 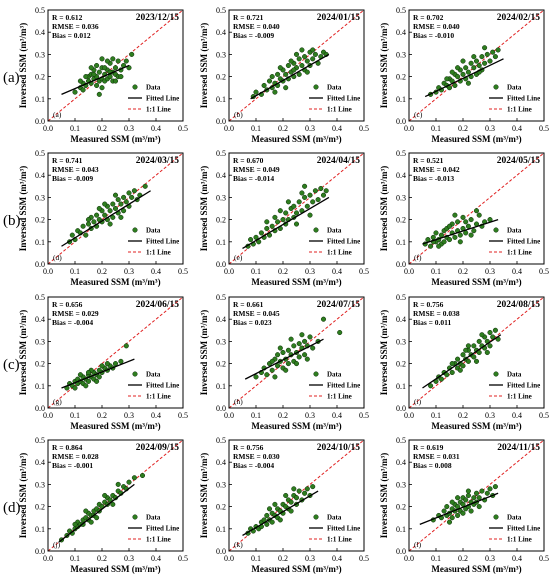 I want to click on y-tick-label: 0.5, so click(x=221, y=440).